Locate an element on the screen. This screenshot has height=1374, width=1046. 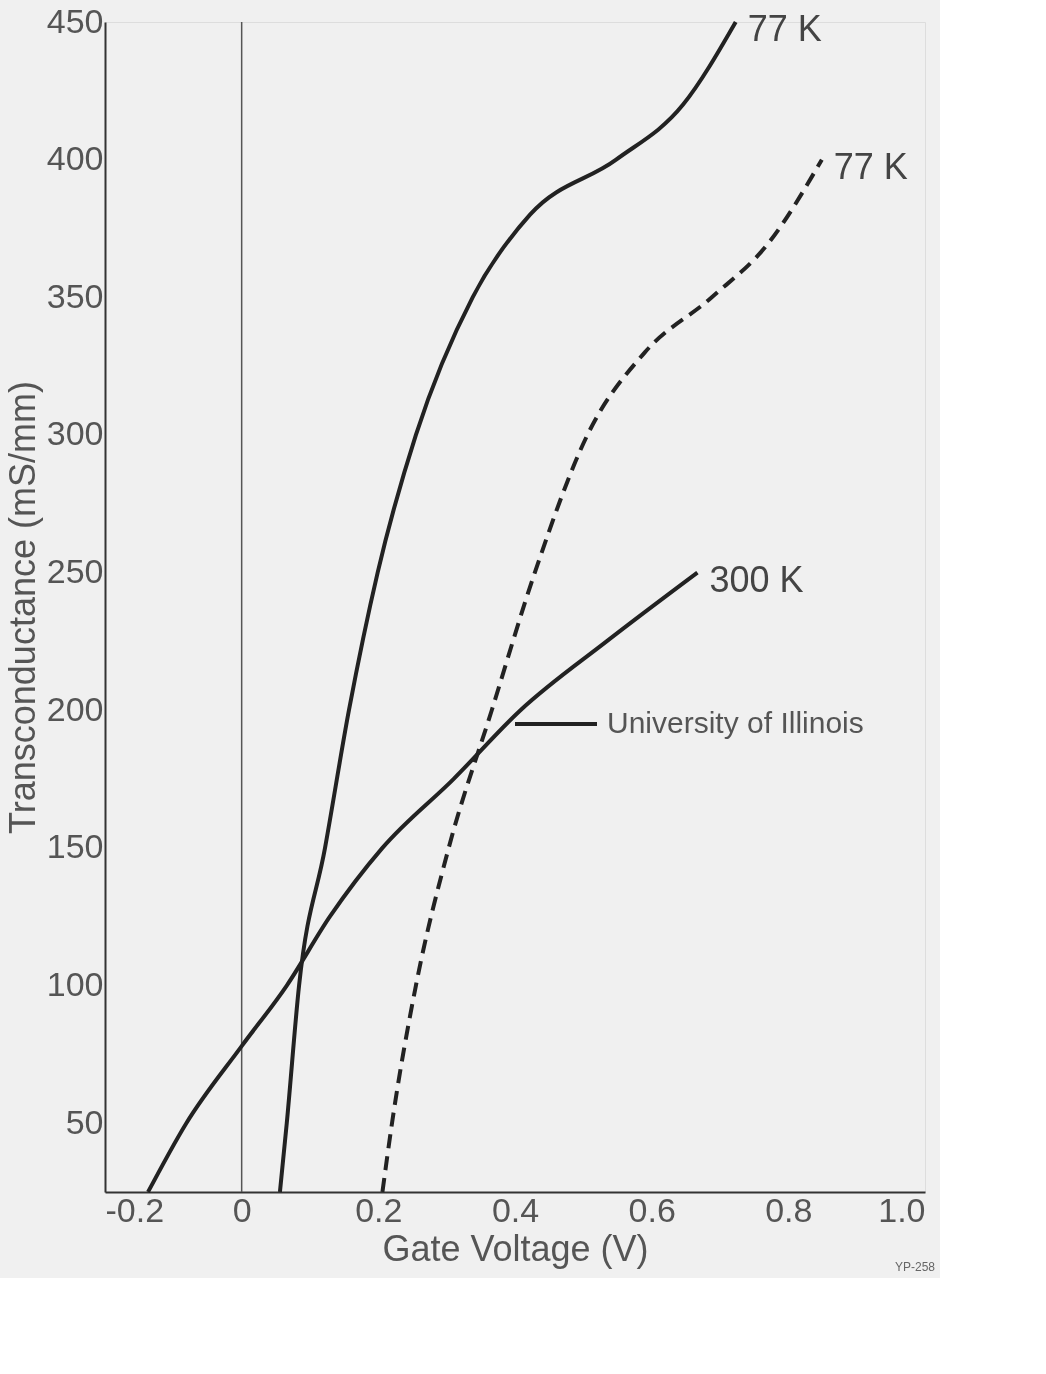
x-tick-label: 1.0 is located at coordinates (902, 1209).